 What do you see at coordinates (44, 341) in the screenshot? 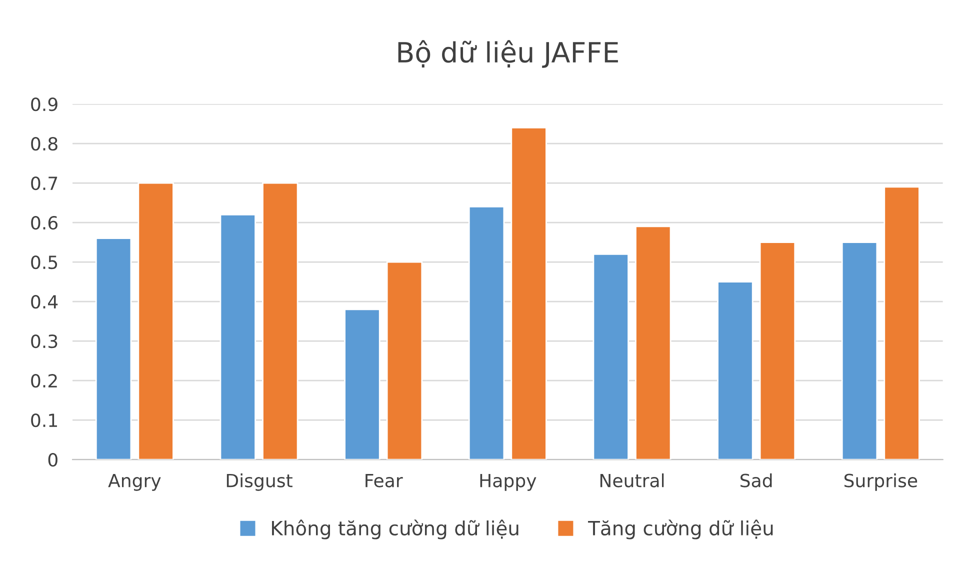
I see `y-tick-label: 0.3` at bounding box center [44, 341].